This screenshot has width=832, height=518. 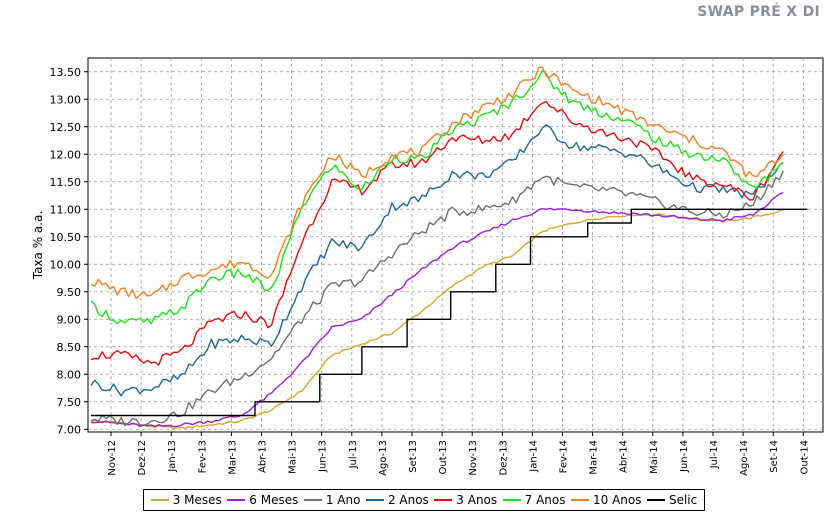 What do you see at coordinates (617, 500) in the screenshot?
I see `legend-label: 10 Anos` at bounding box center [617, 500].